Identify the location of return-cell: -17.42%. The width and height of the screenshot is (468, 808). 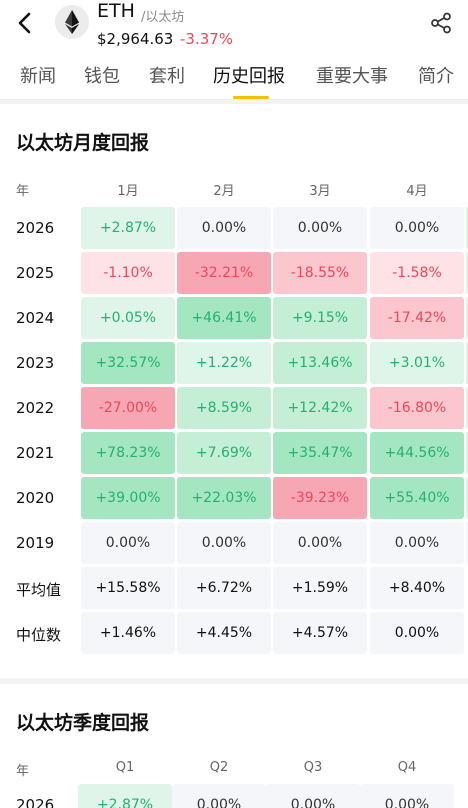
(417, 318).